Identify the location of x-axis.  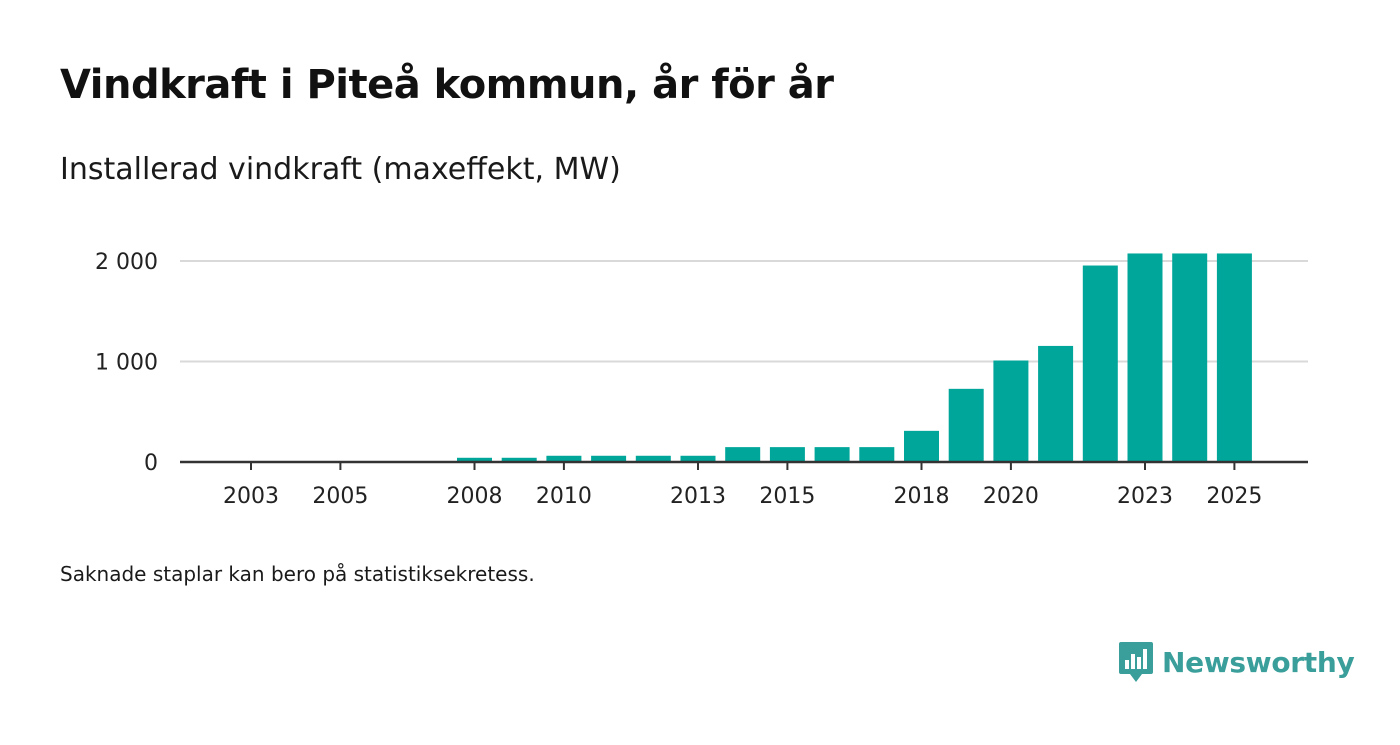
(744, 465).